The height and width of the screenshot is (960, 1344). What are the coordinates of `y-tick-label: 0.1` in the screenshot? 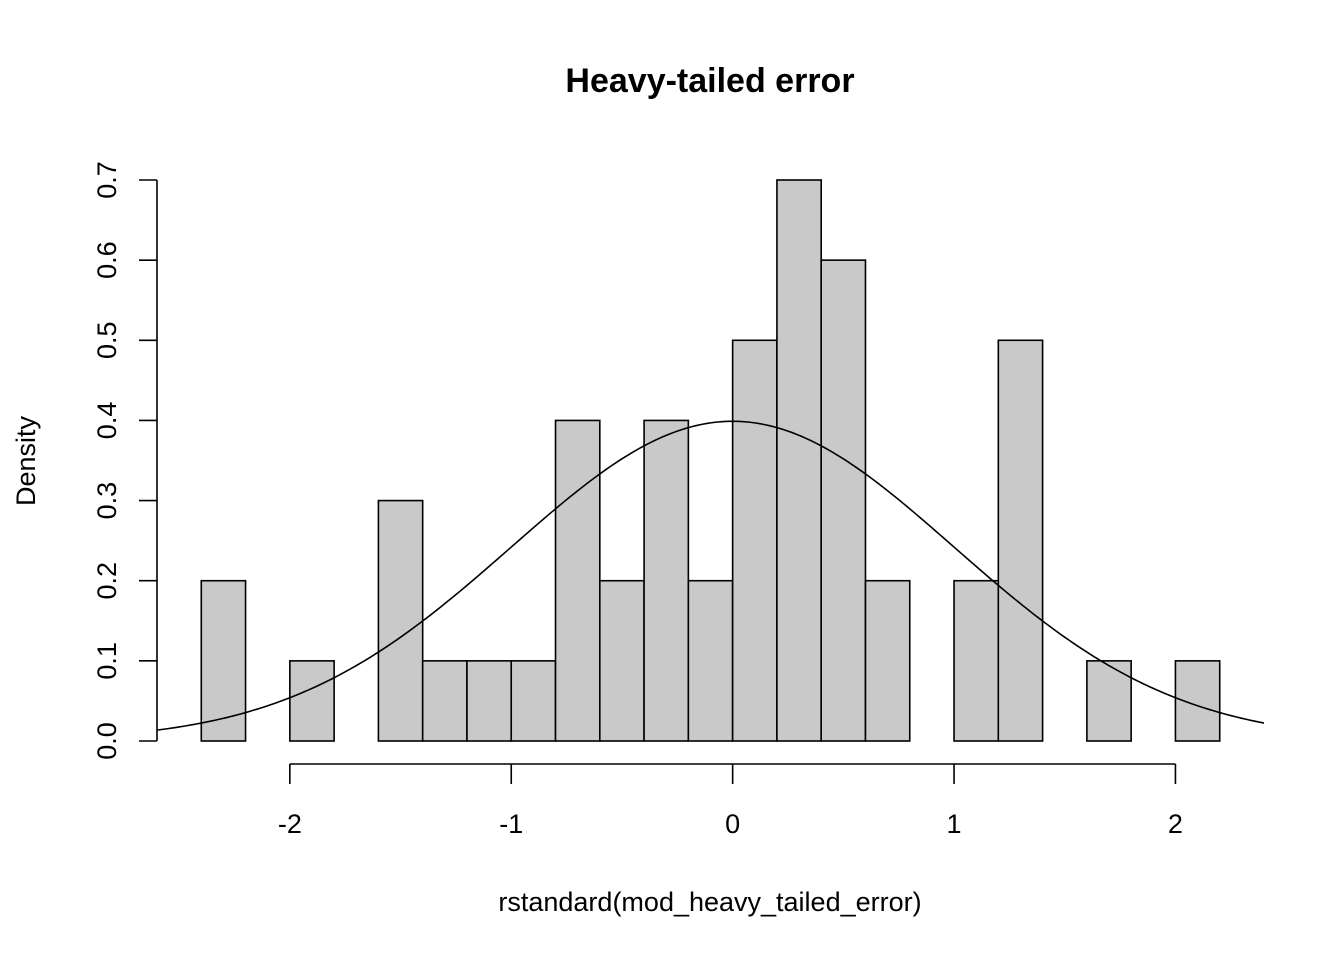 It's located at (107, 661).